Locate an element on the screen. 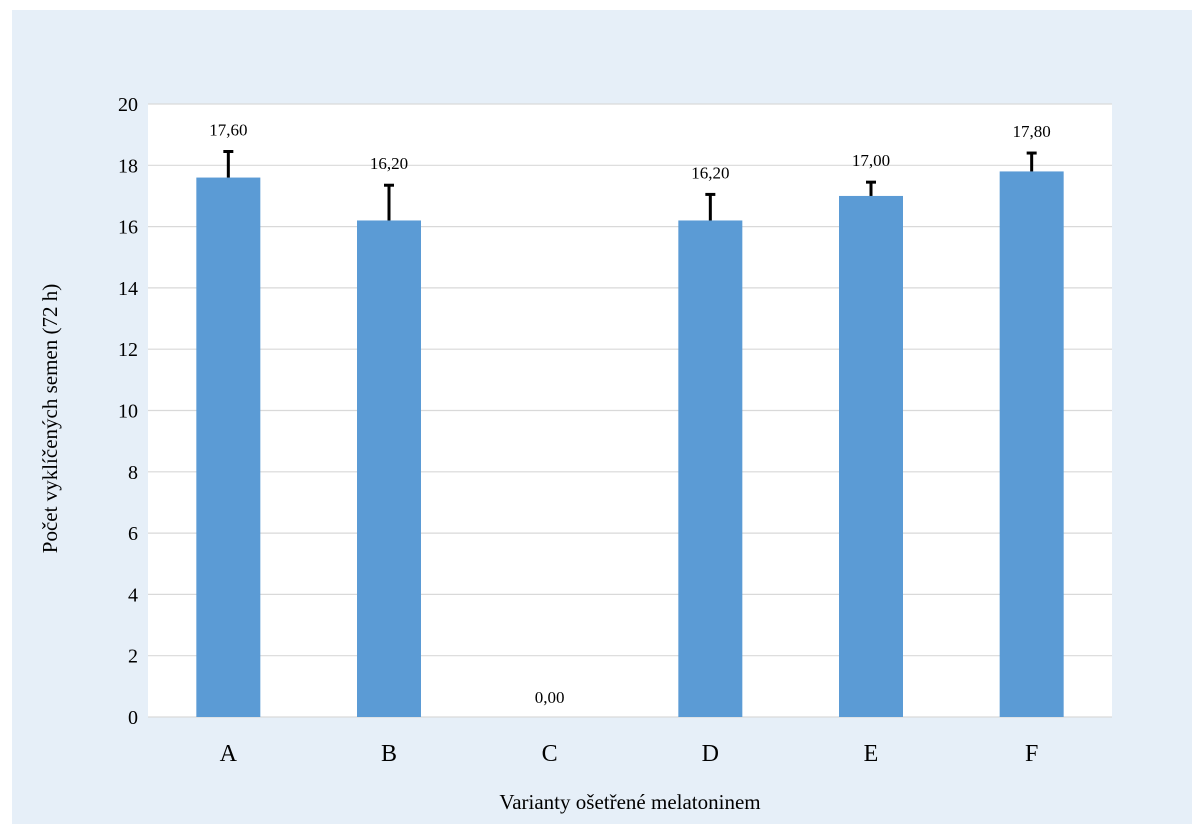 This screenshot has width=1204, height=836. bar-A is located at coordinates (228, 447).